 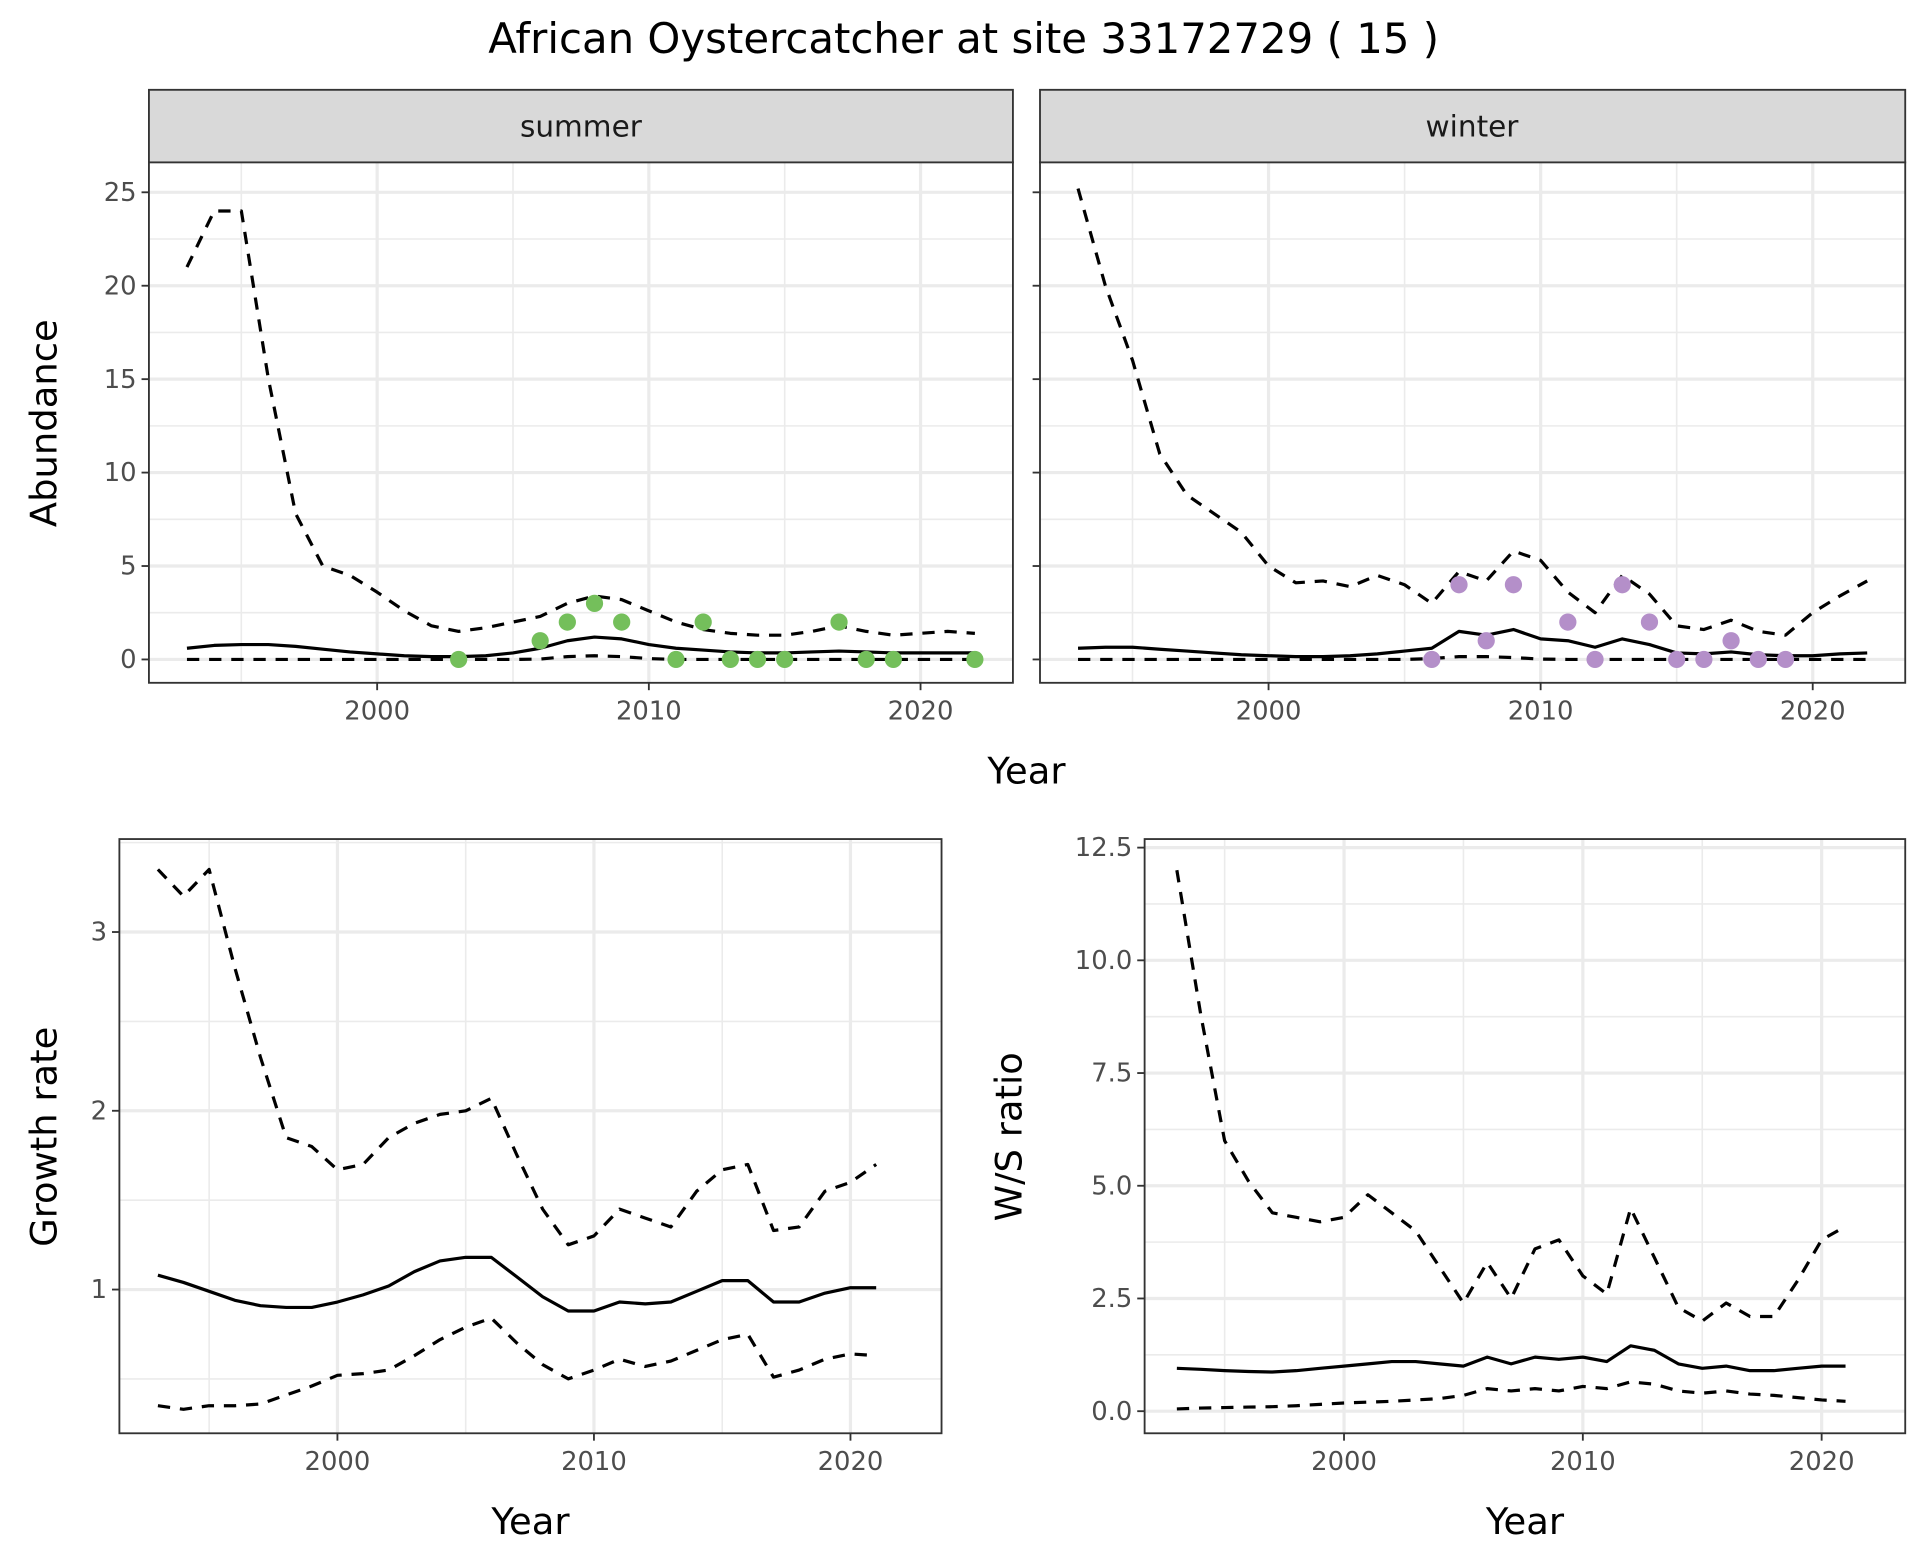 I want to click on y-tick-label: 0, so click(x=128, y=660).